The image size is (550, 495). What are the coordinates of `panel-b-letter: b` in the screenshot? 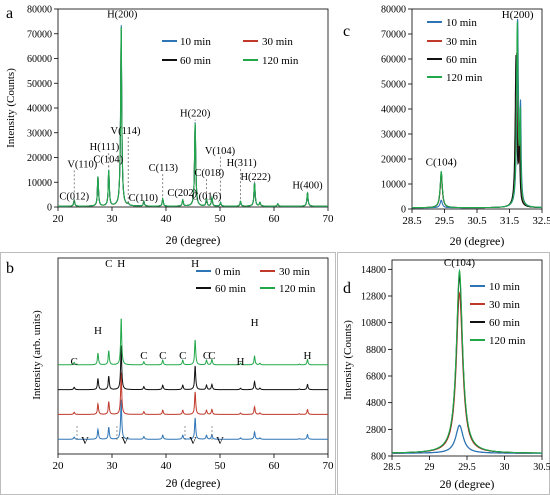 It's located at (10, 268).